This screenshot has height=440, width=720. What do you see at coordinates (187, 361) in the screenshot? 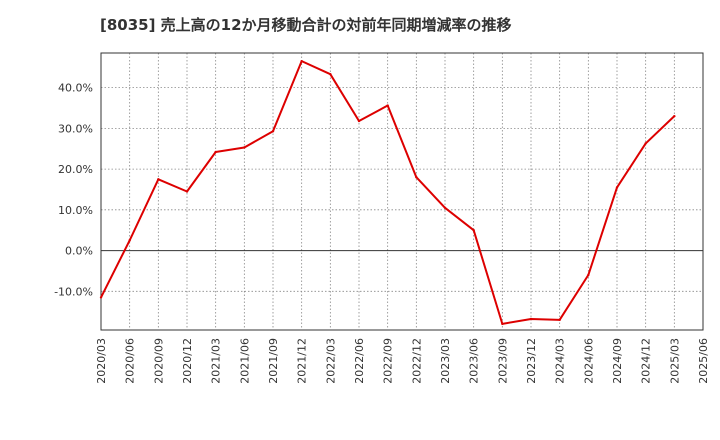
I see `x-tick-label: 2020/12` at bounding box center [187, 361].